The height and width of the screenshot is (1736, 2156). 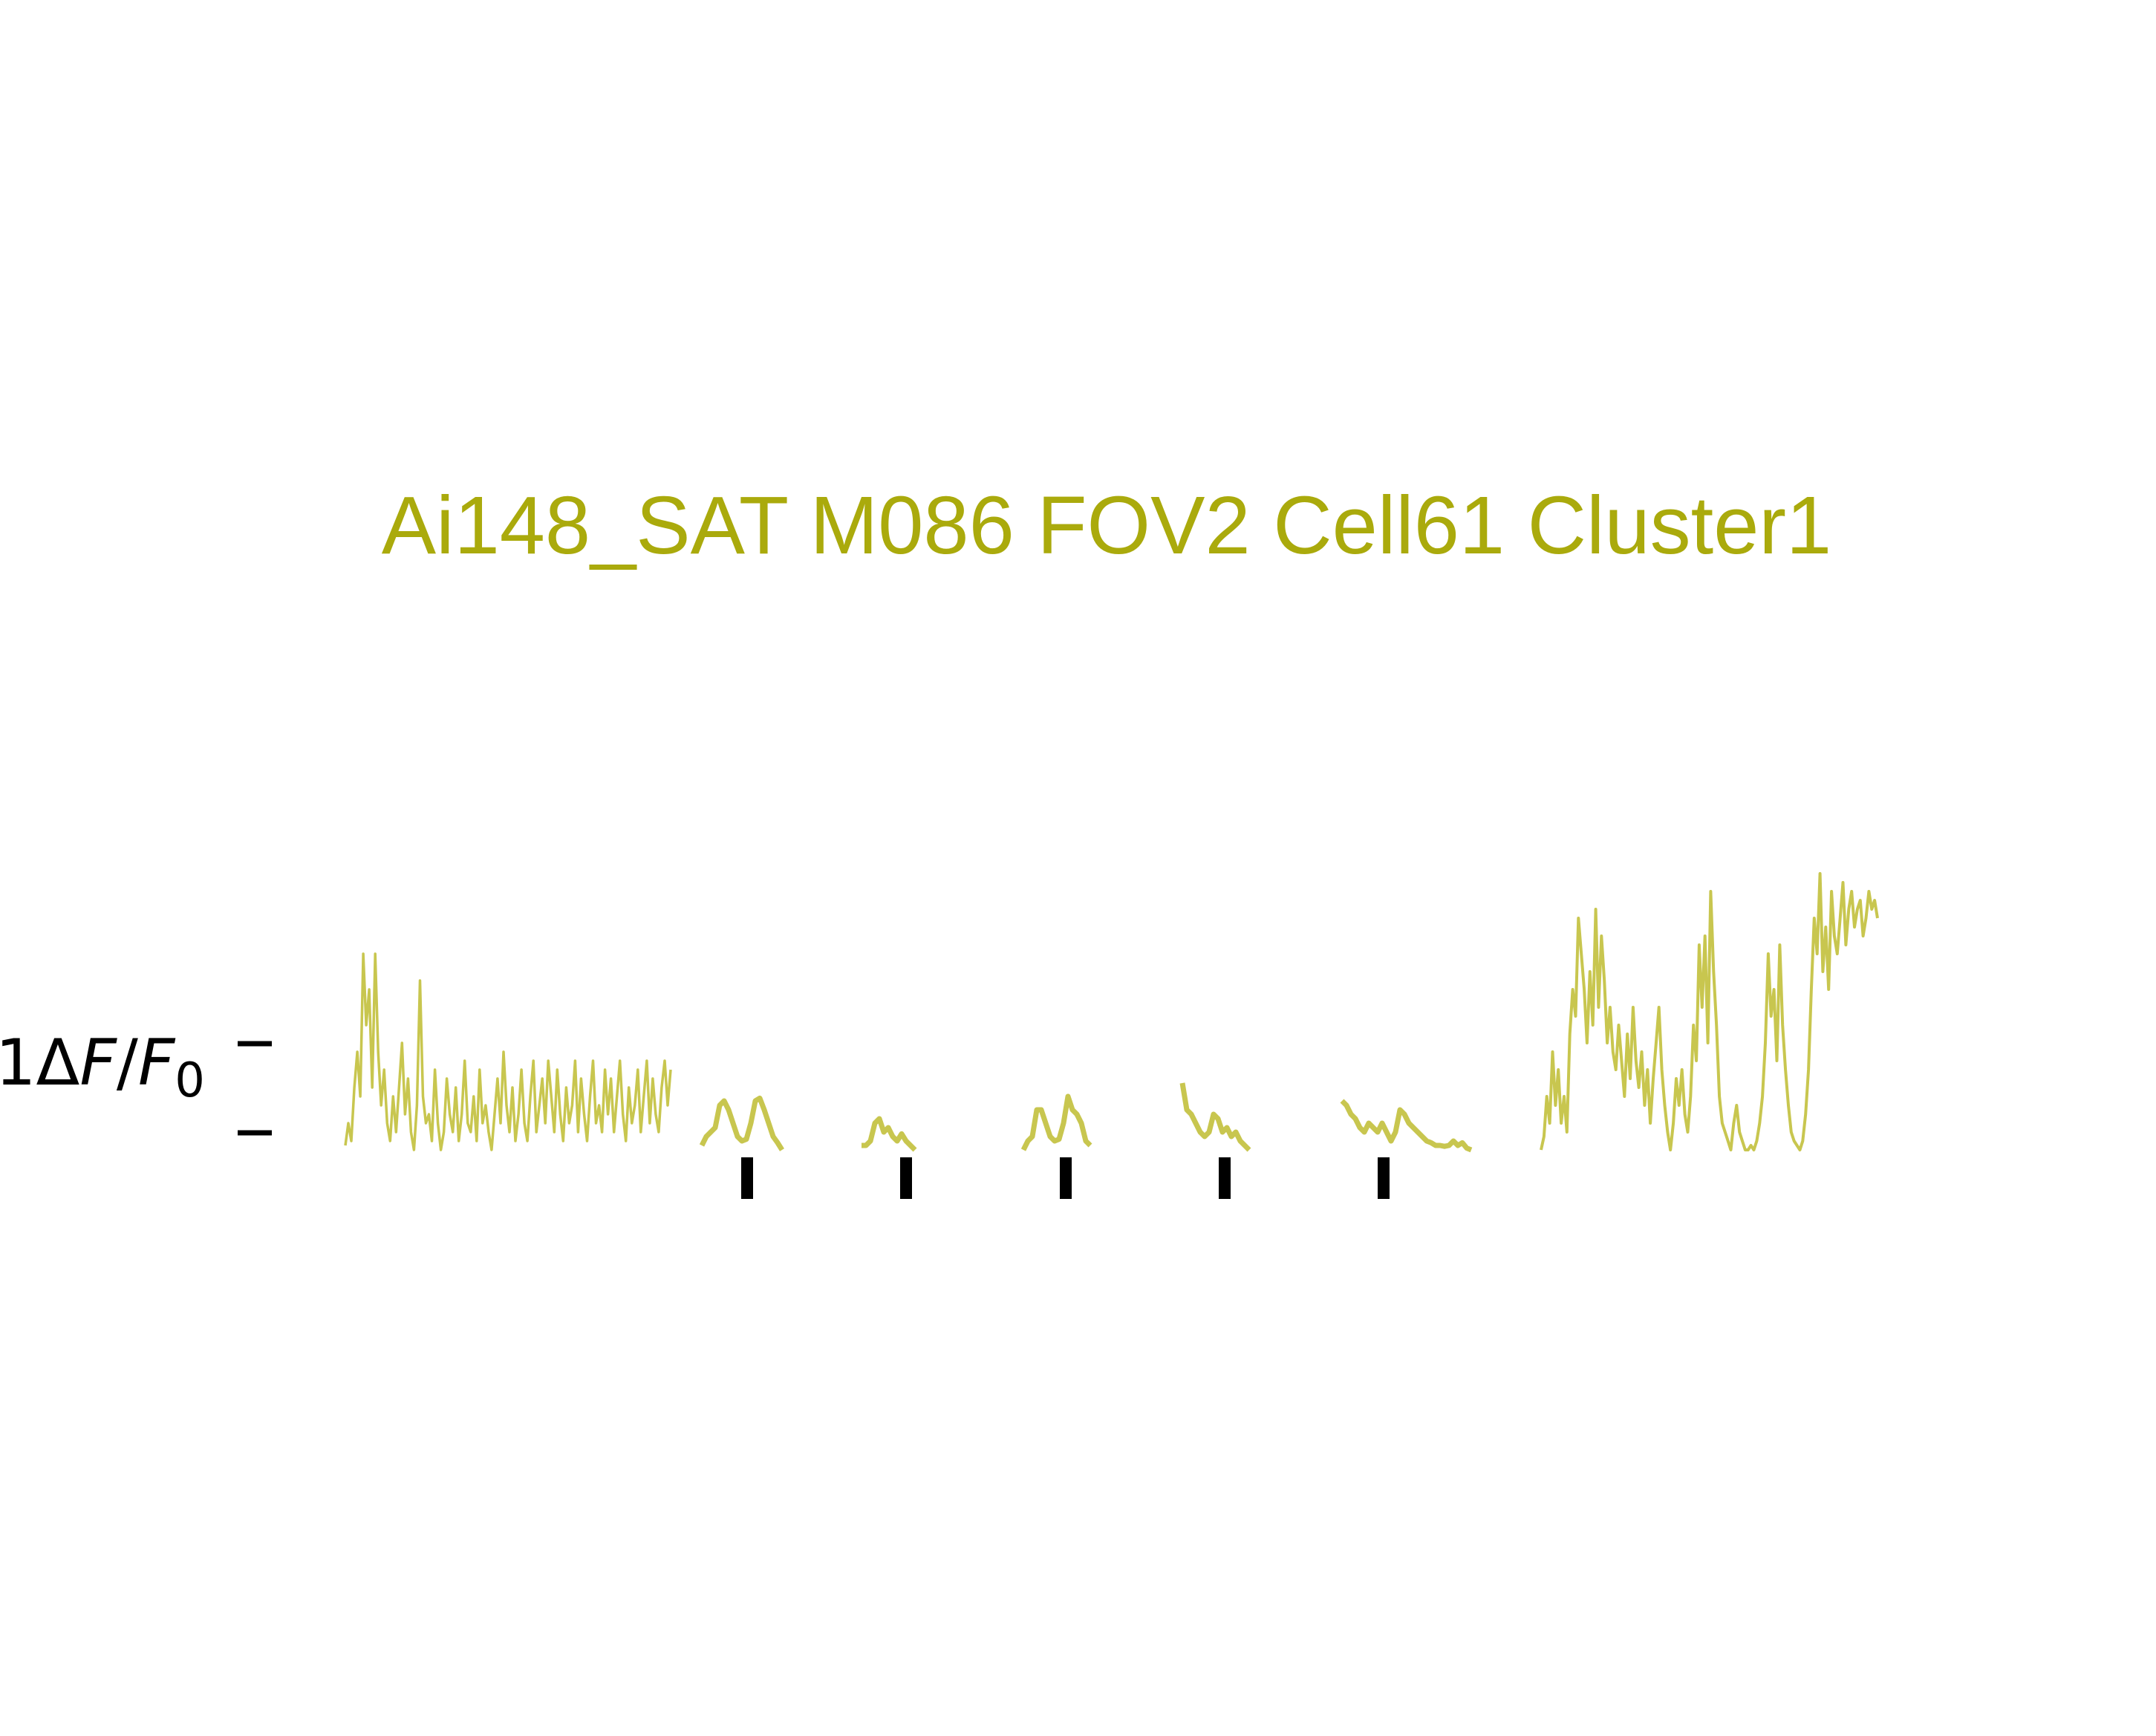 What do you see at coordinates (190, 1080) in the screenshot?
I see `scale-bar-subscript: 0` at bounding box center [190, 1080].